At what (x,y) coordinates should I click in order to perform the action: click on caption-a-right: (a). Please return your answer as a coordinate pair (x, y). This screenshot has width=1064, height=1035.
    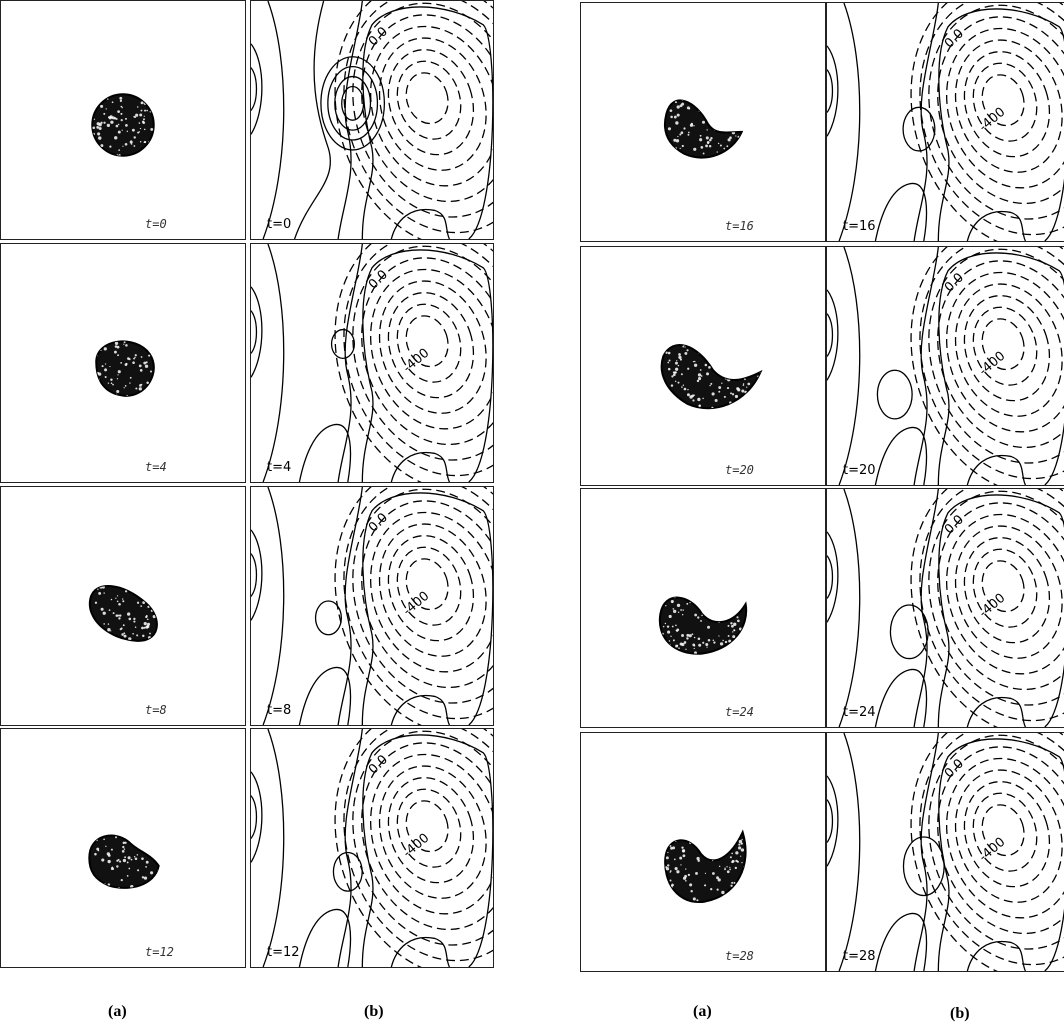
    Looking at the image, I should click on (702, 1011).